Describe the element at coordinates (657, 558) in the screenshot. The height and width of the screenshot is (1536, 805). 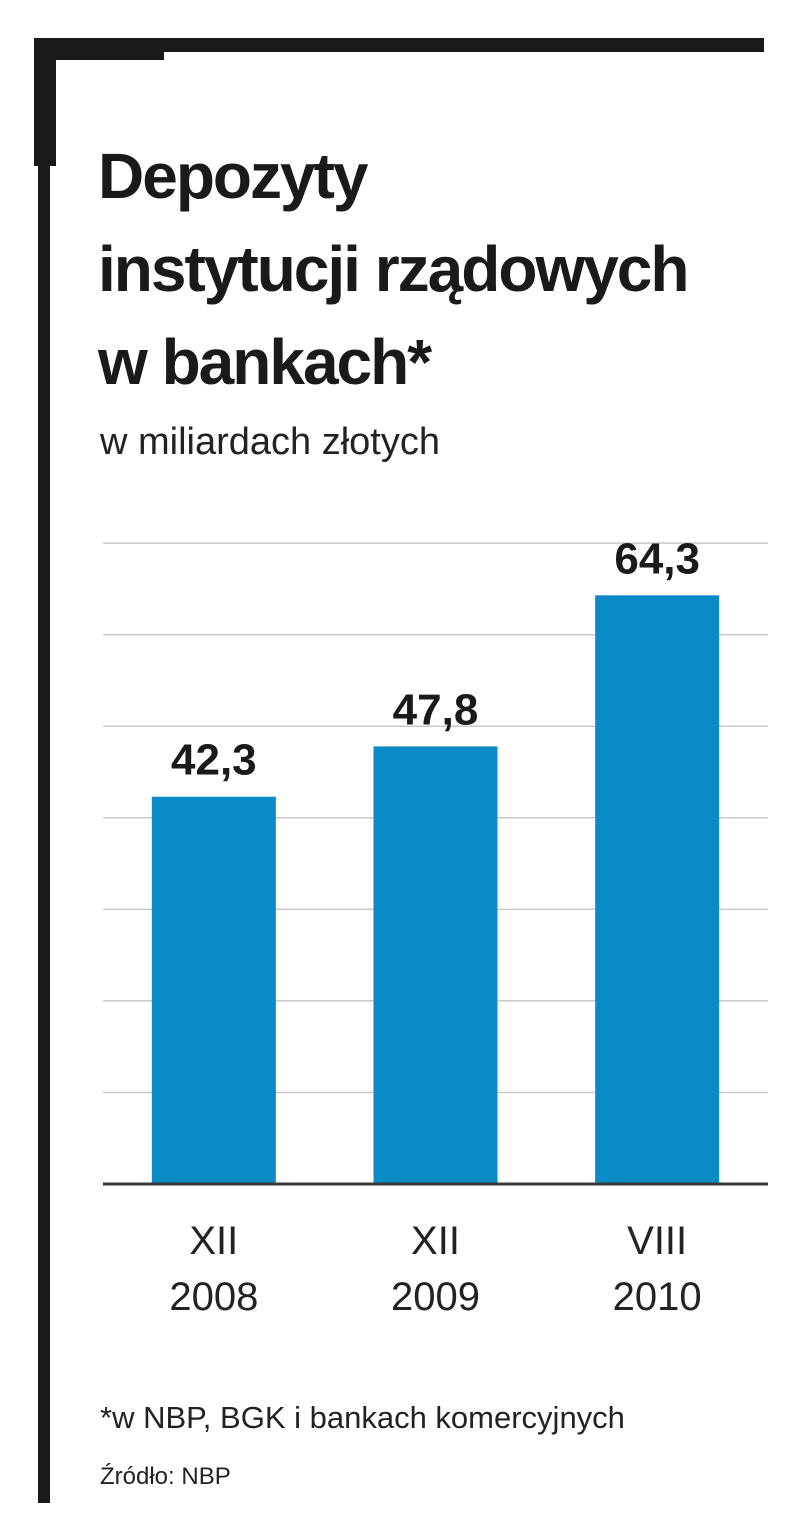
I see `data-label: 64,3` at that location.